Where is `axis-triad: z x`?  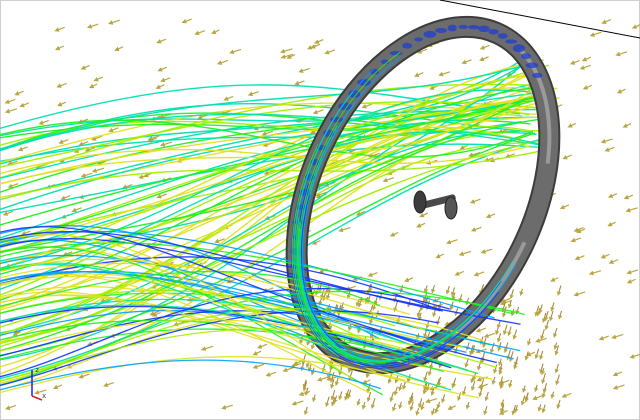 axis-triad: z x is located at coordinates (38, 383).